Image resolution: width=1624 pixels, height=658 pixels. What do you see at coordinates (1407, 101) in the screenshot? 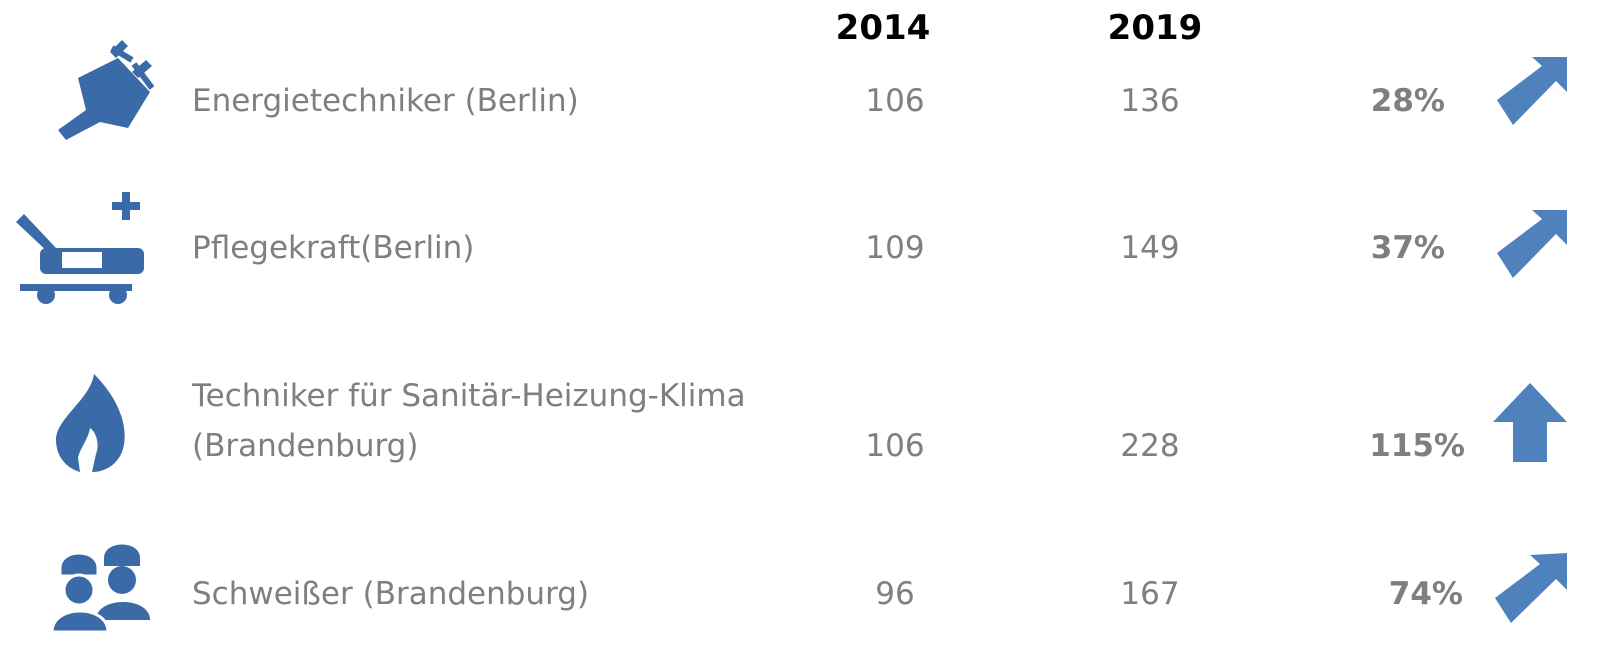
I see `change: 28%` at bounding box center [1407, 101].